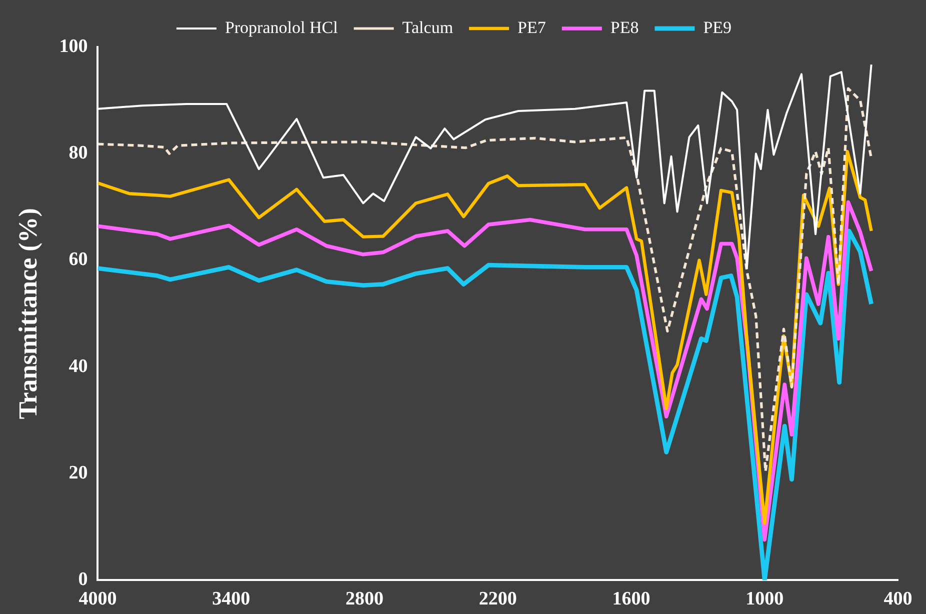  What do you see at coordinates (78, 473) in the screenshot?
I see `y-tick-label: 20` at bounding box center [78, 473].